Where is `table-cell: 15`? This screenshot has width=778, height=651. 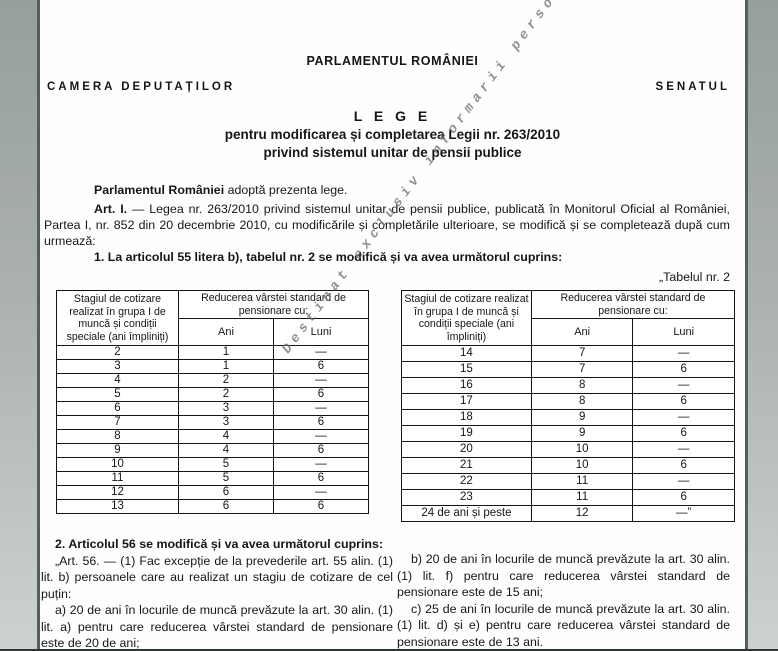 table-cell: 15 is located at coordinates (466, 369).